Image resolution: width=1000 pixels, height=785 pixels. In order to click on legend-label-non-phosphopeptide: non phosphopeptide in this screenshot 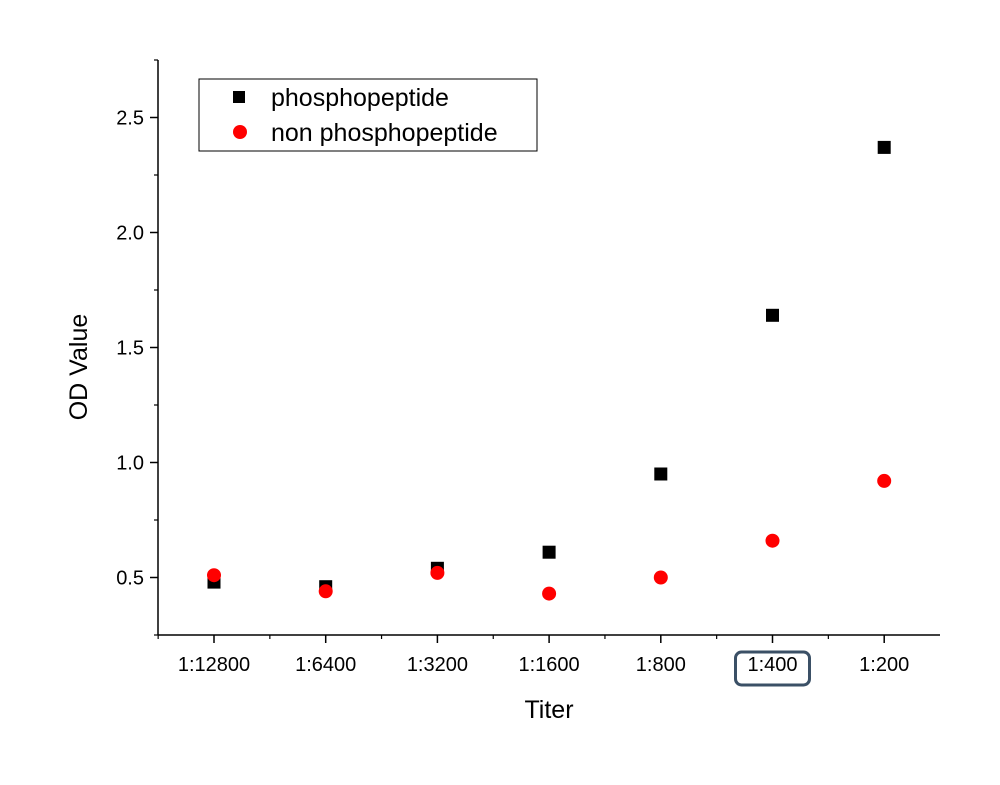, I will do `click(384, 133)`.